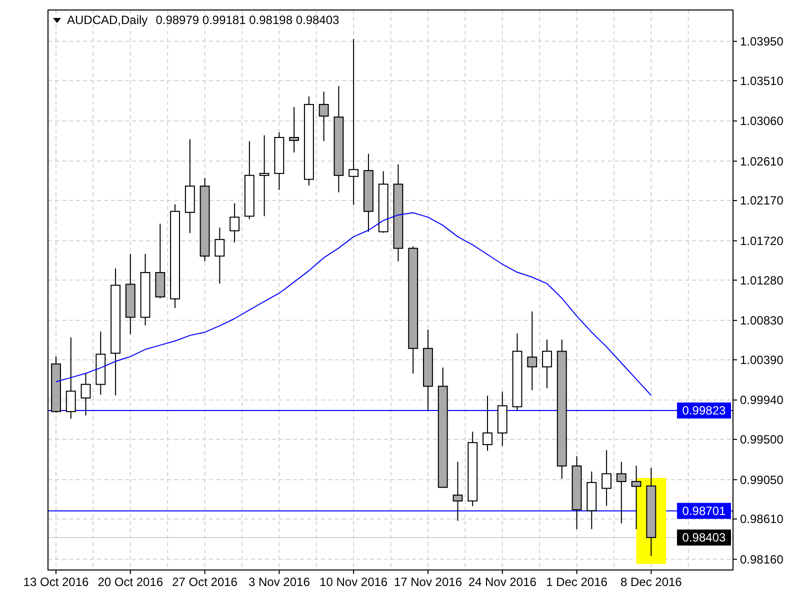  What do you see at coordinates (428, 582) in the screenshot?
I see `x-tick-label: 17 Nov 2016` at bounding box center [428, 582].